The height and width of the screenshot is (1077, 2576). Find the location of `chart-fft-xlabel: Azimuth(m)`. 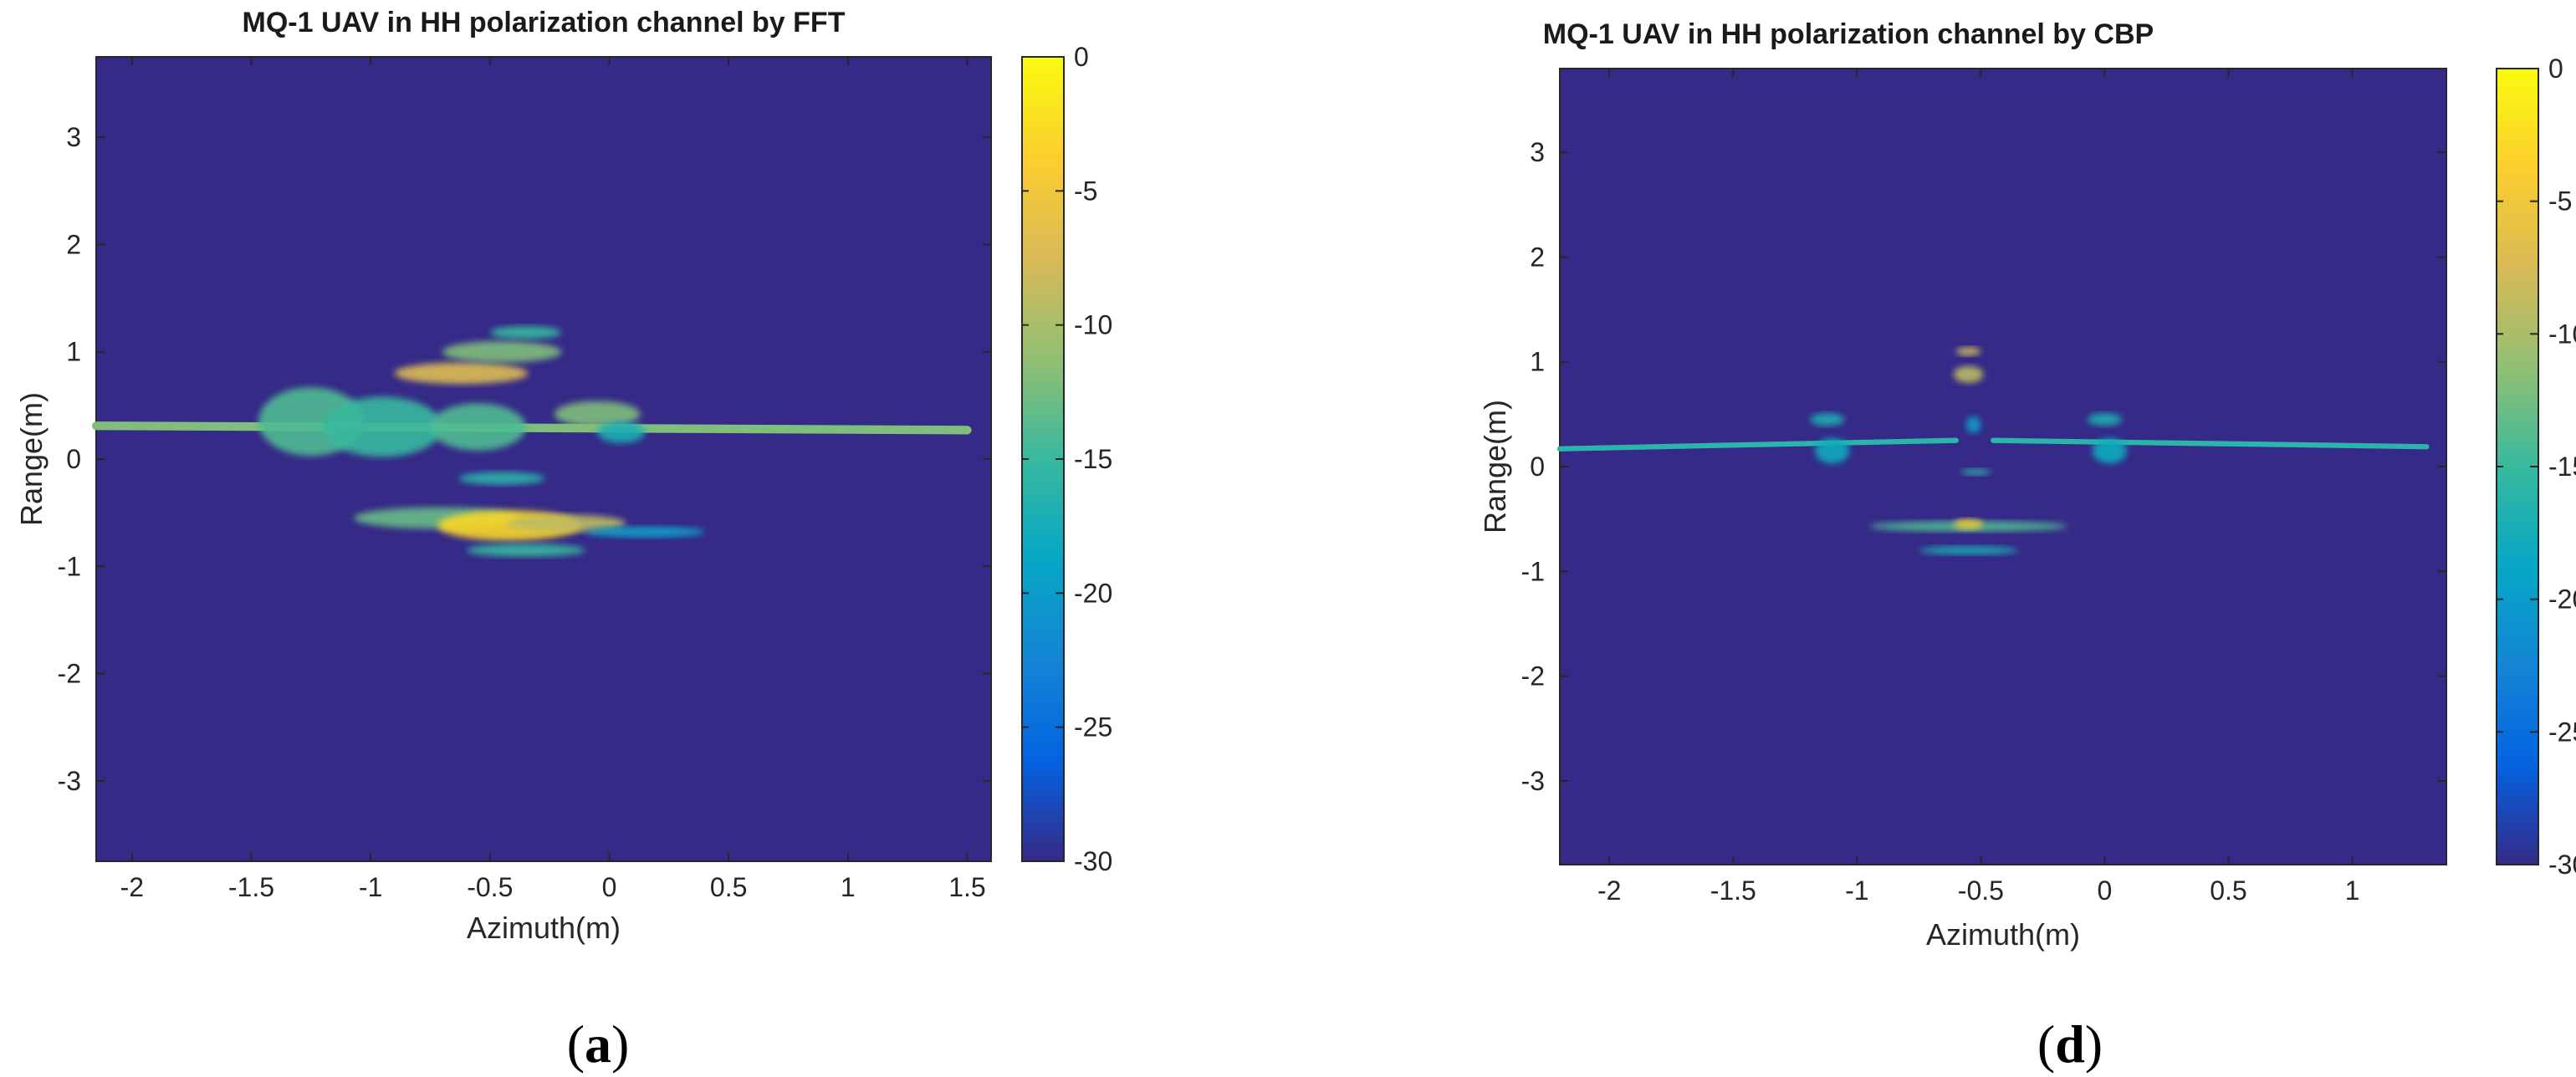

chart-fft-xlabel: Azimuth(m) is located at coordinates (544, 928).